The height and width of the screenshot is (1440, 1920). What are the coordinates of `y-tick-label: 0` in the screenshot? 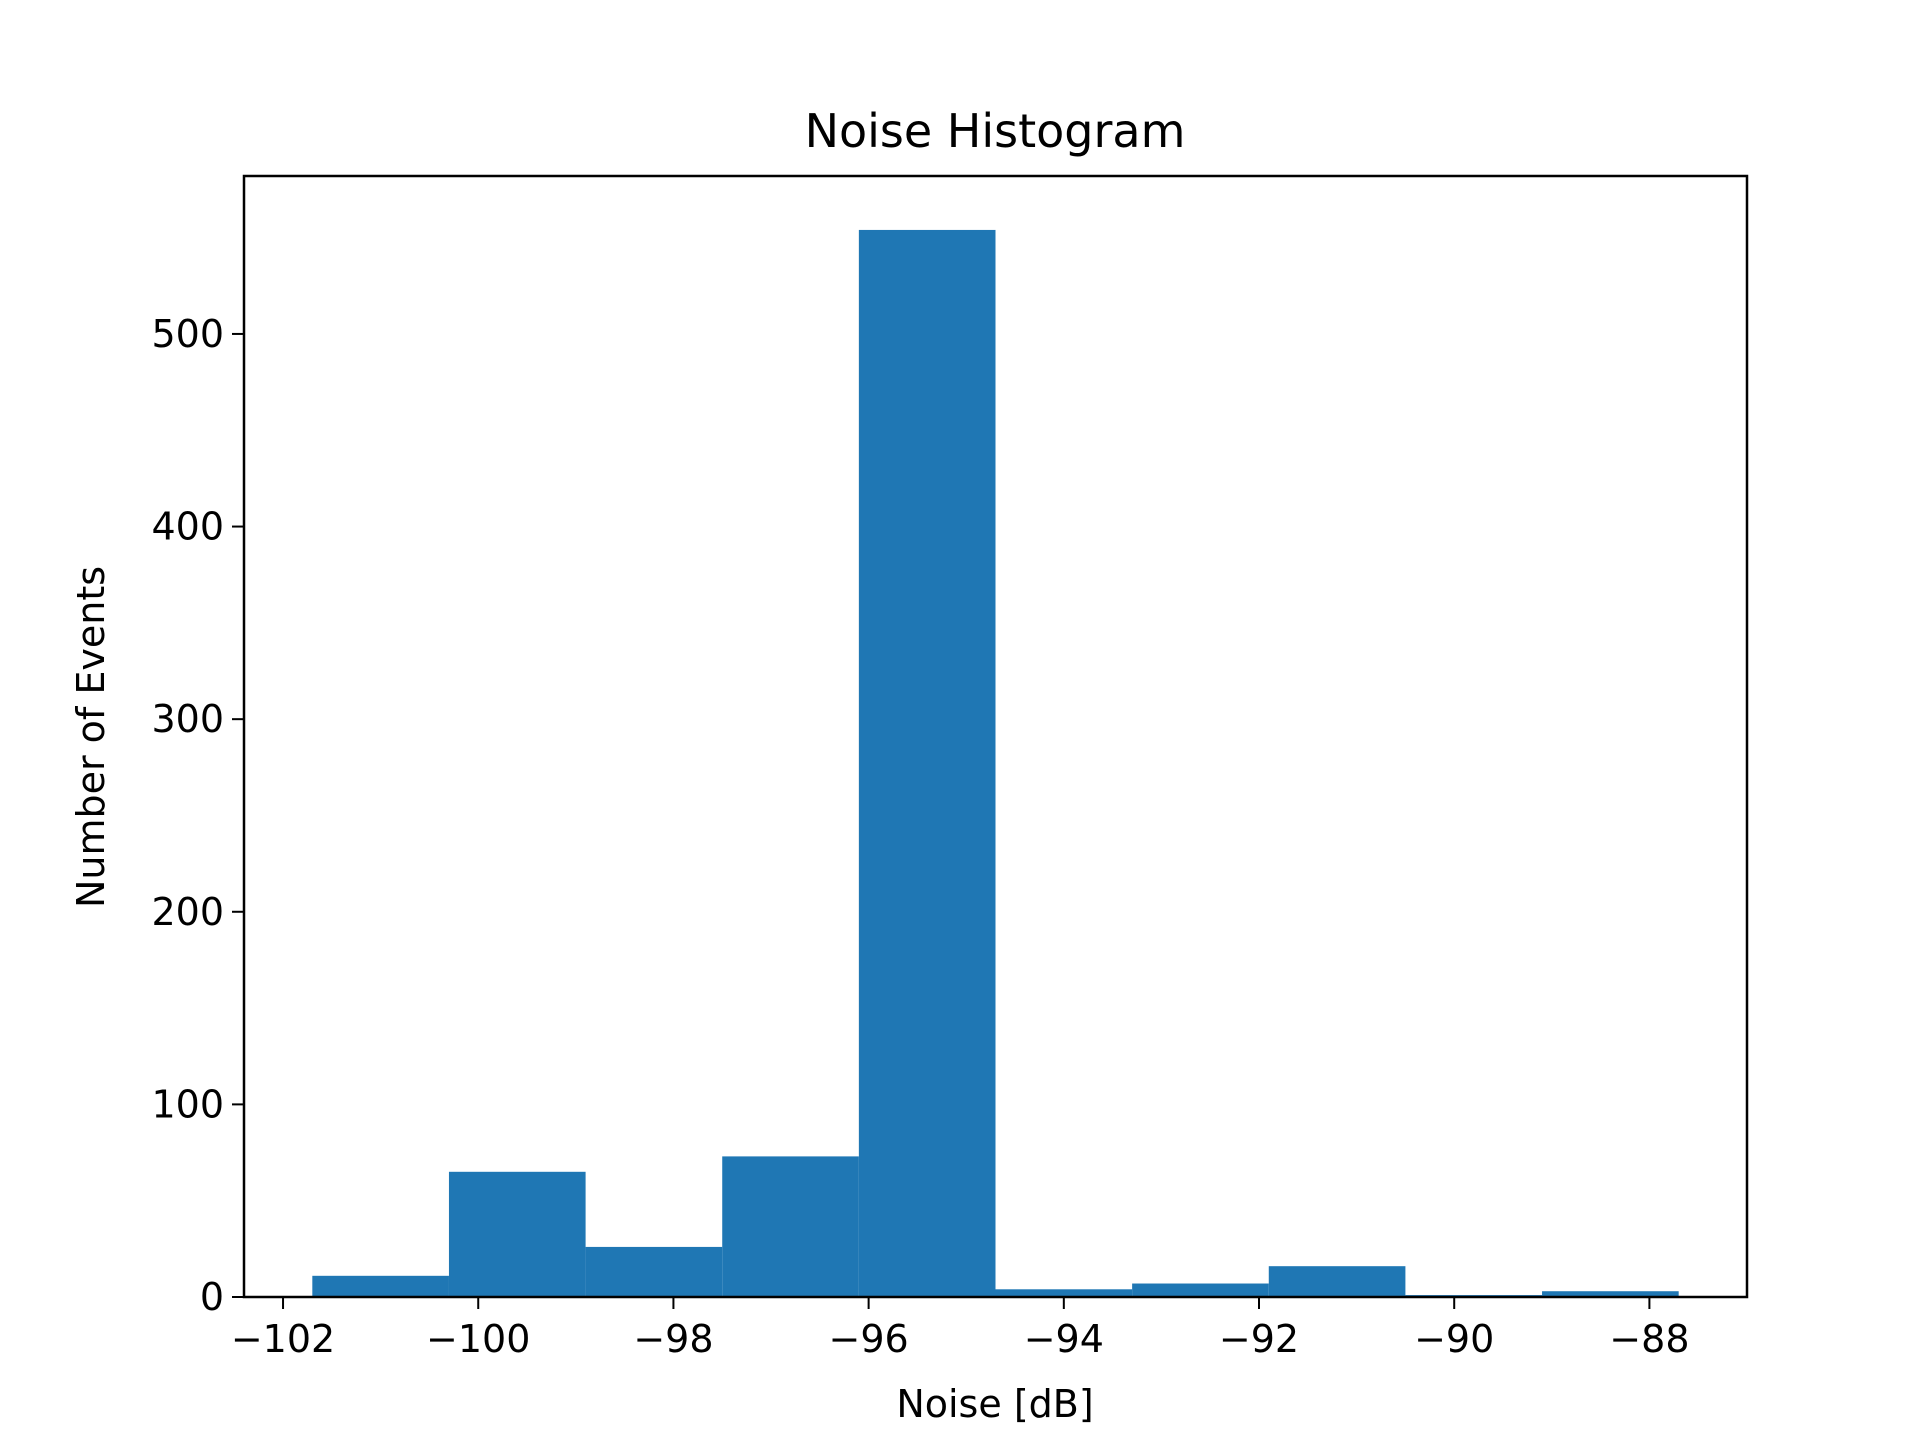 It's located at (212, 1297).